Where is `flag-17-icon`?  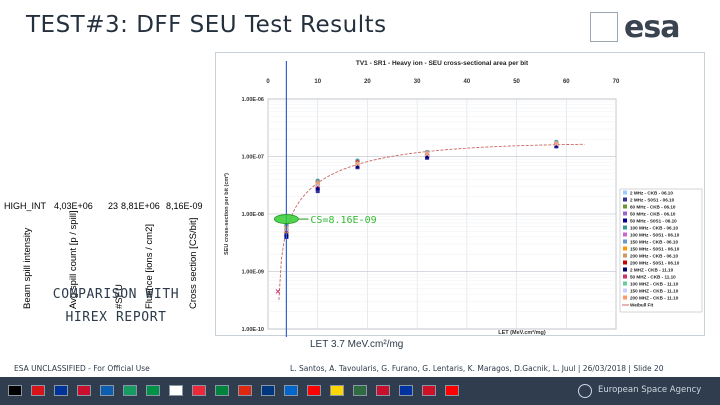 flag-17-icon is located at coordinates (383, 390).